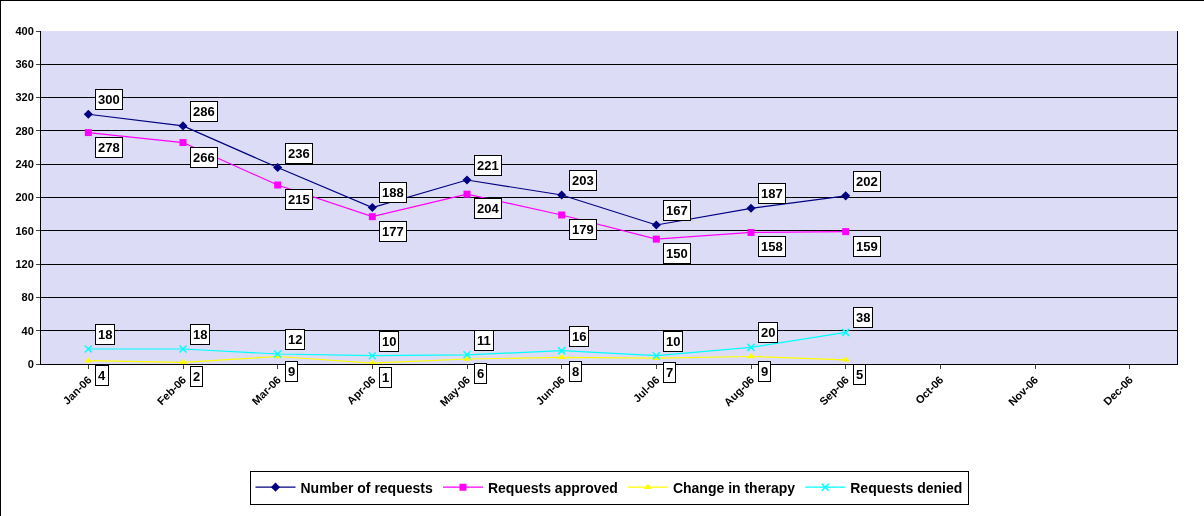  Describe the element at coordinates (583, 180) in the screenshot. I see `data-label: 203` at that location.